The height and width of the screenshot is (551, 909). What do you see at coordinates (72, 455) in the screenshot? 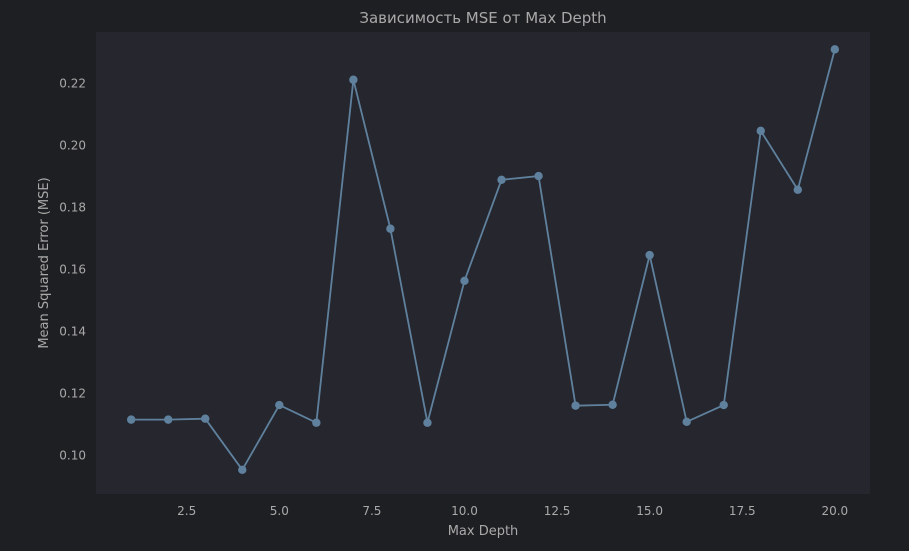
I see `y-tick-label: 0.10` at bounding box center [72, 455].